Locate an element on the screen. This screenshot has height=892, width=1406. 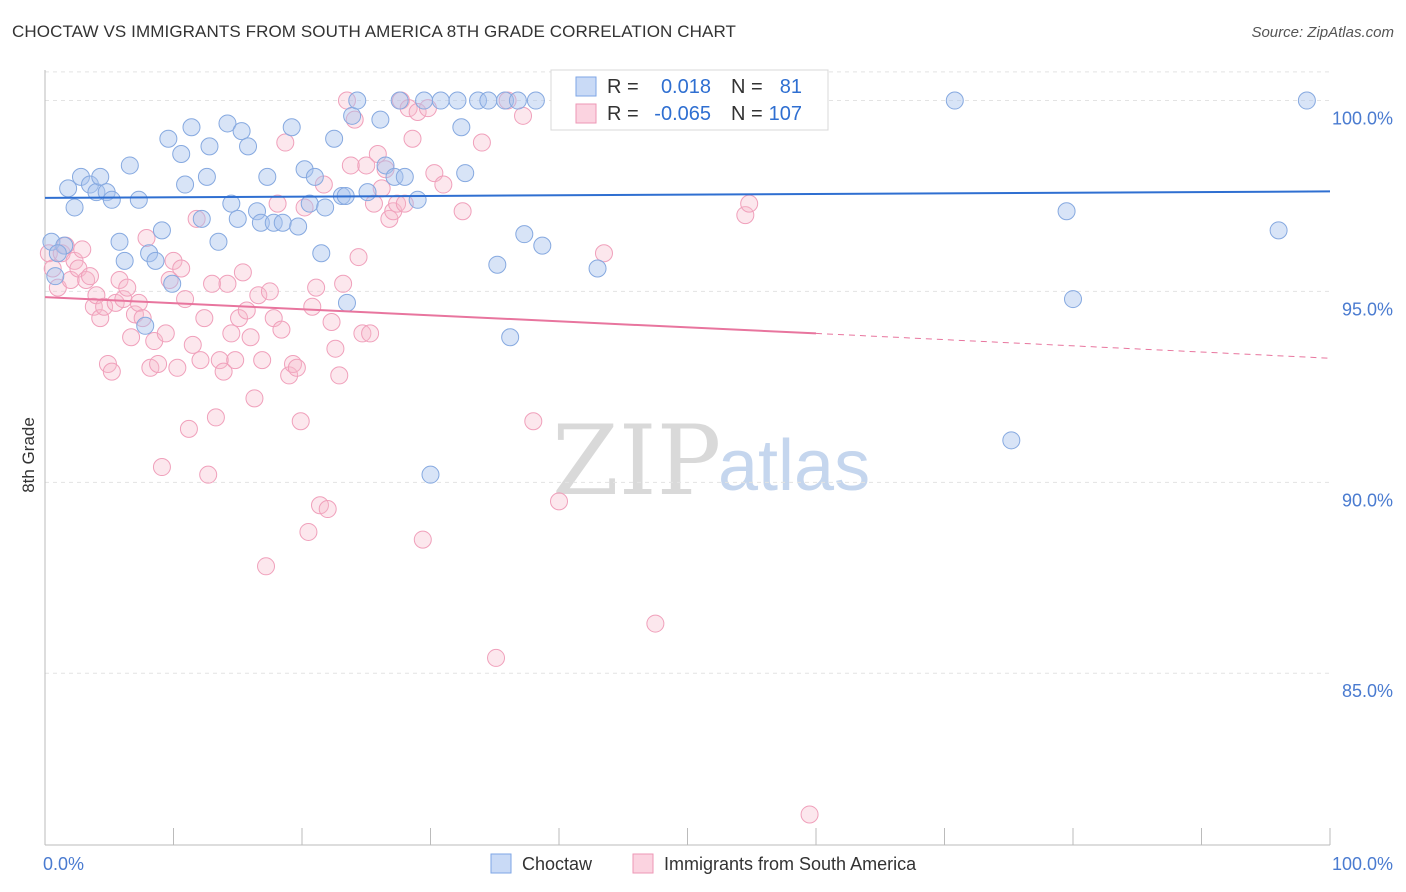
y-tick-label: 85.0% is located at coordinates (1367, 691).